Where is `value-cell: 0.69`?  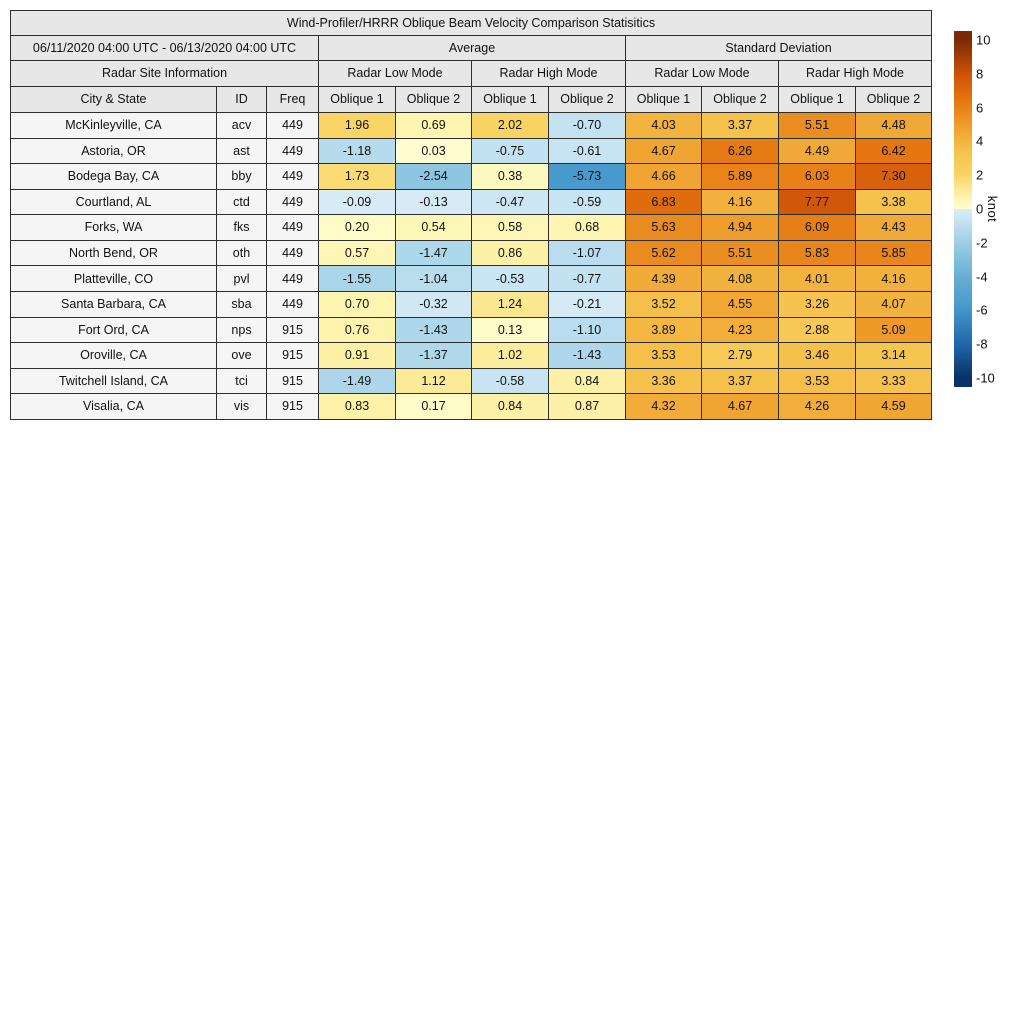
value-cell: 0.69 is located at coordinates (433, 125).